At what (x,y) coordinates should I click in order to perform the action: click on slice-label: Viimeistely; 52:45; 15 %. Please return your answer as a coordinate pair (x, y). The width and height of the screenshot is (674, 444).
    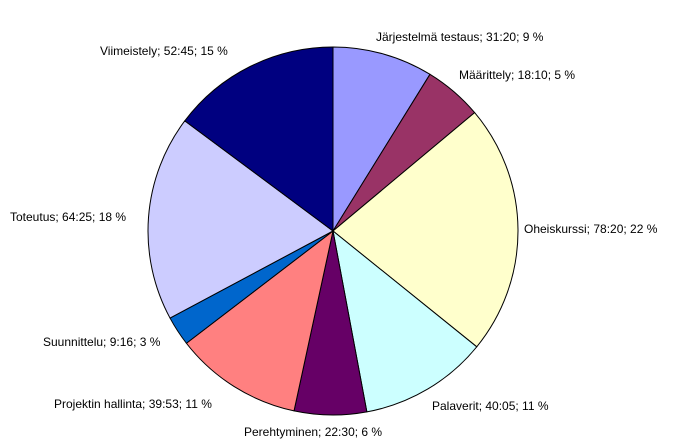
    Looking at the image, I should click on (164, 51).